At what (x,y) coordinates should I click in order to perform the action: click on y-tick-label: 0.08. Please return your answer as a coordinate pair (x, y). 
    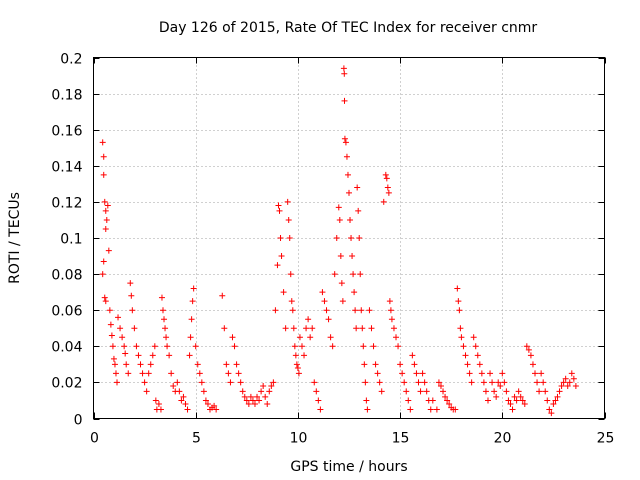
    Looking at the image, I should click on (66, 276).